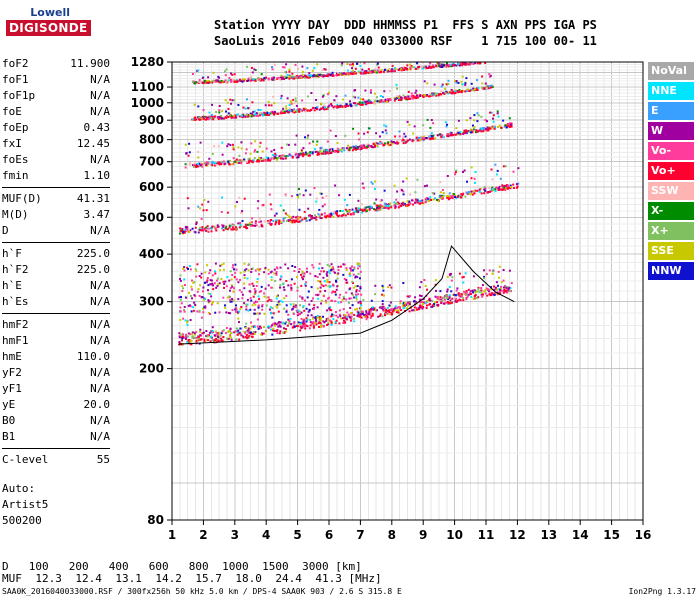 The image size is (700, 600). I want to click on param-row: yF1 N/A, so click(56, 389).